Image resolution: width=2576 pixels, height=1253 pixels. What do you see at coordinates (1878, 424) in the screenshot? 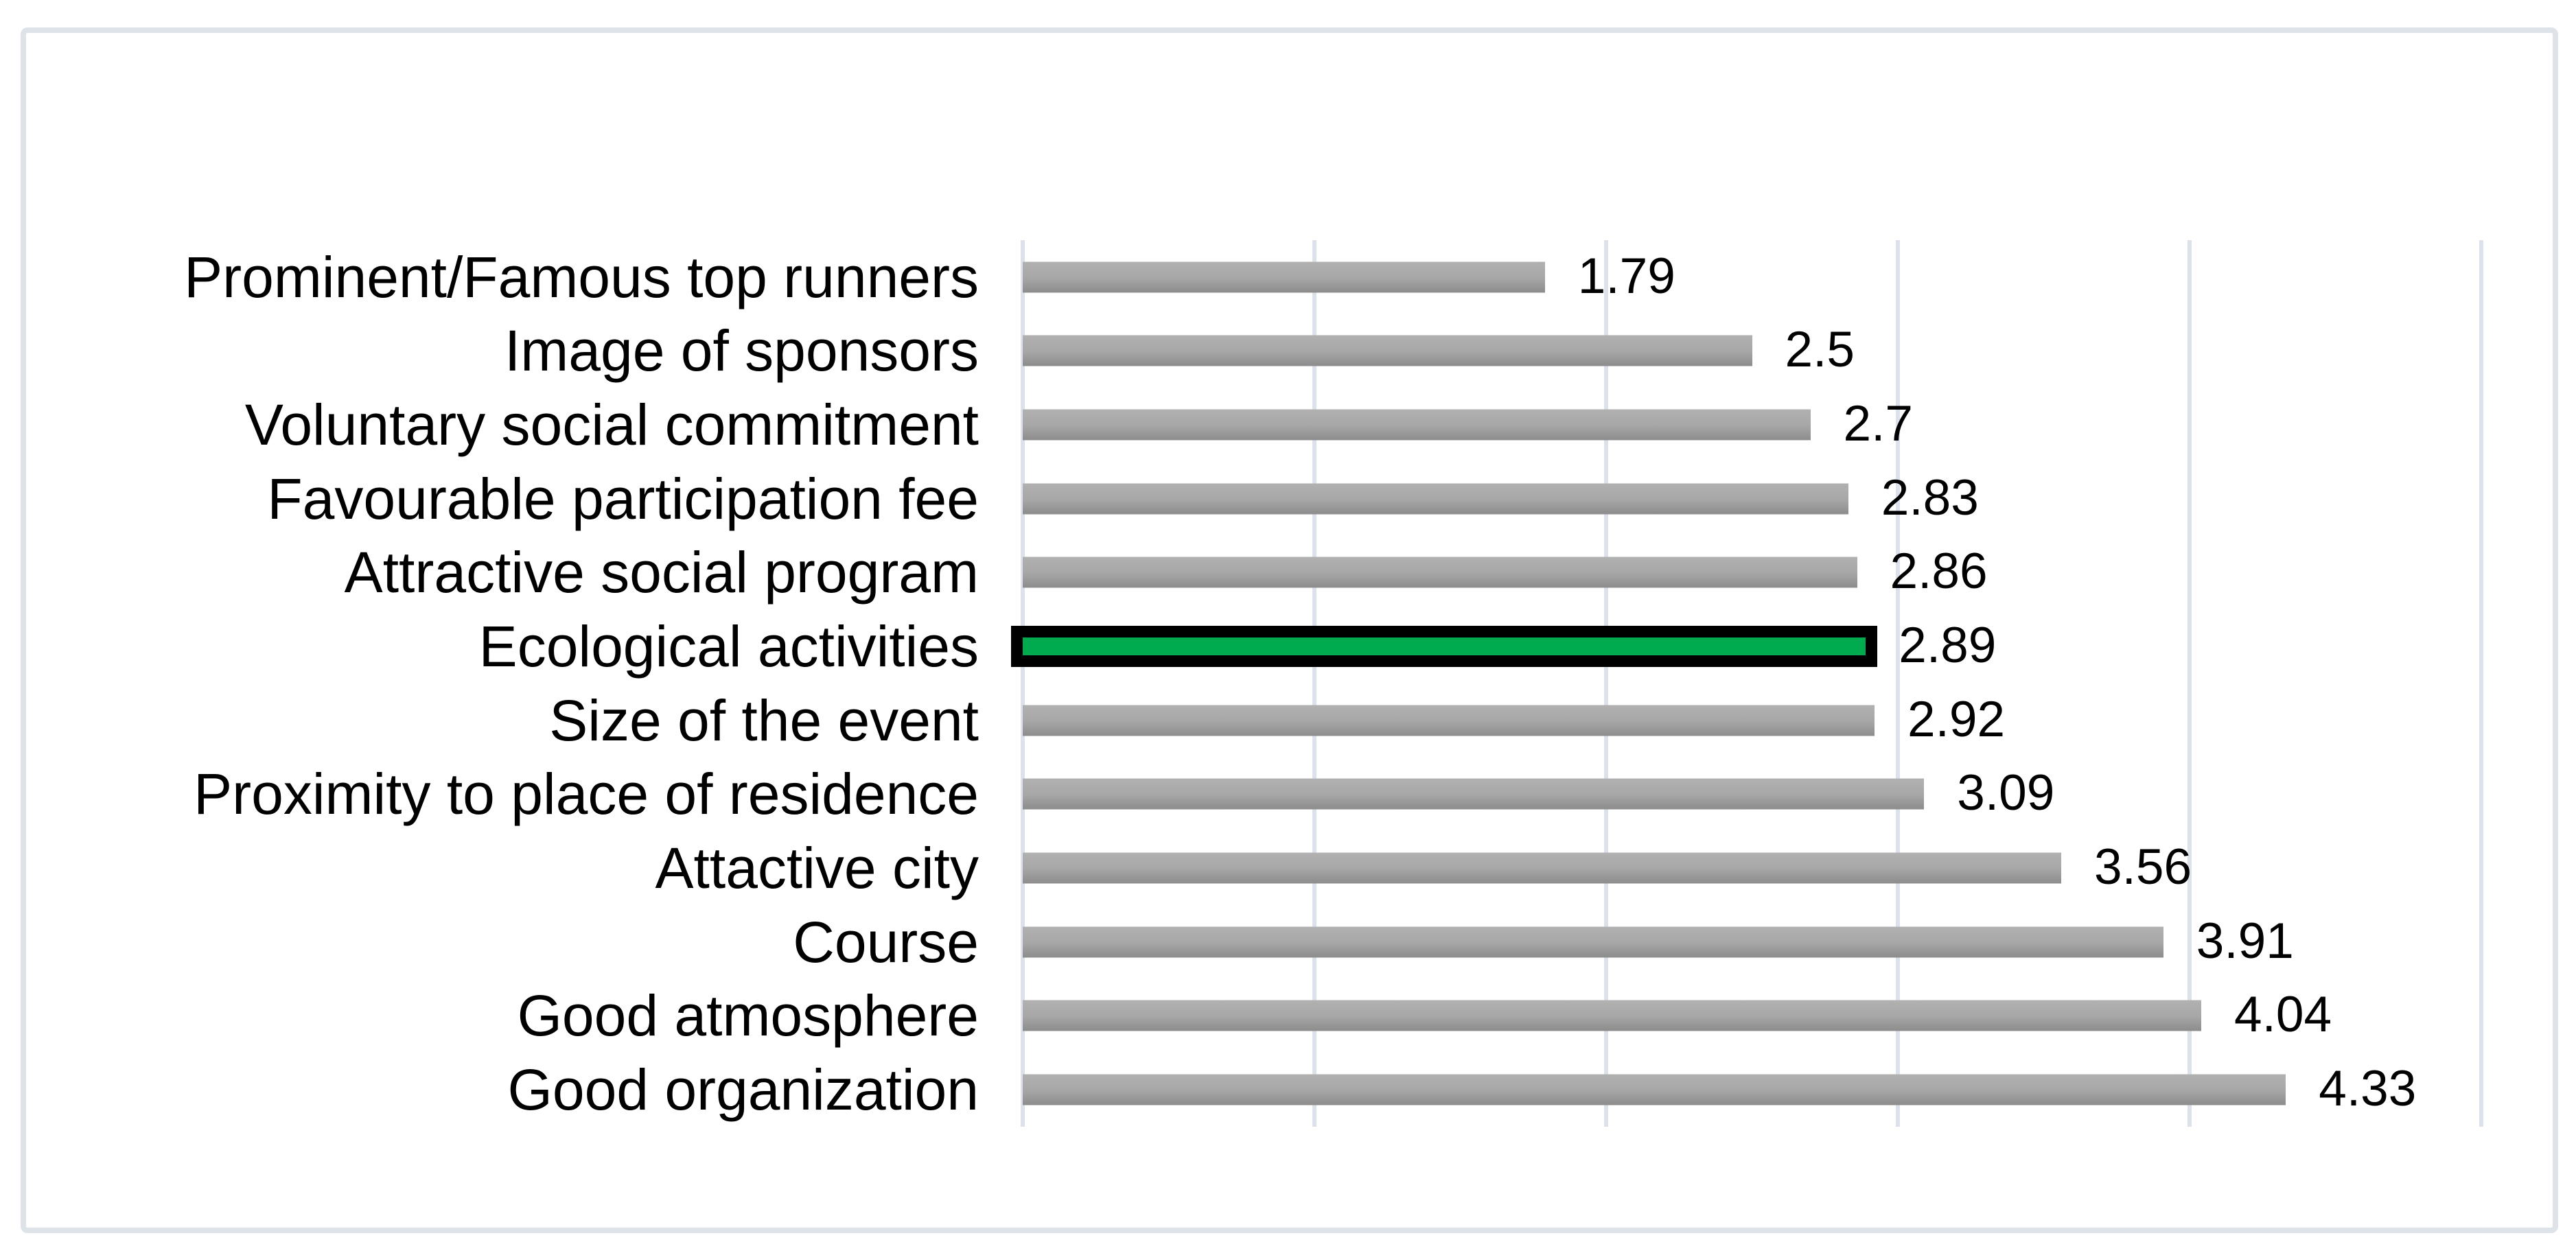
I see `value-label: 2.7` at bounding box center [1878, 424].